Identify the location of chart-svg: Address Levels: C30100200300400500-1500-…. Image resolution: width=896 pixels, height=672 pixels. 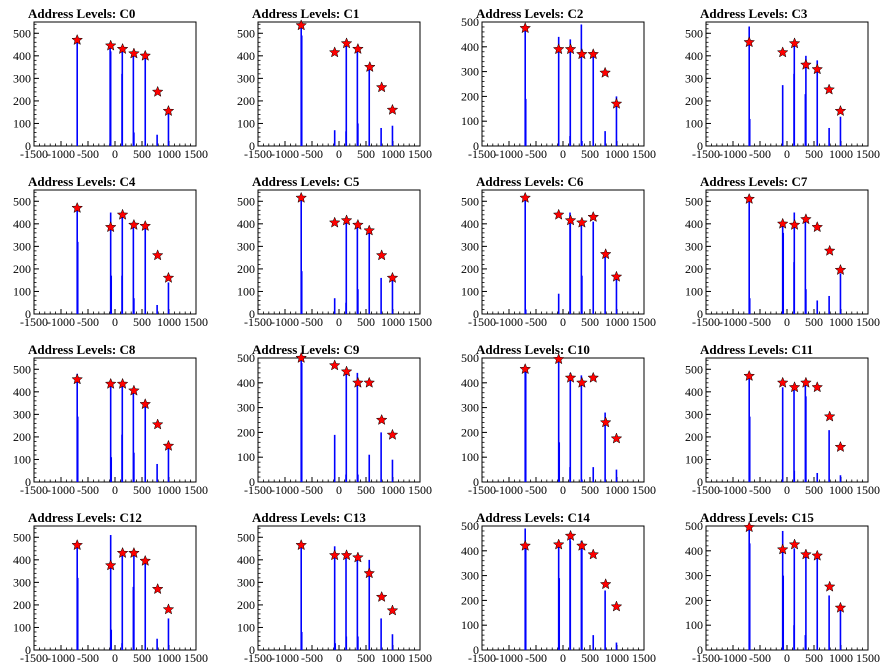
(782, 83).